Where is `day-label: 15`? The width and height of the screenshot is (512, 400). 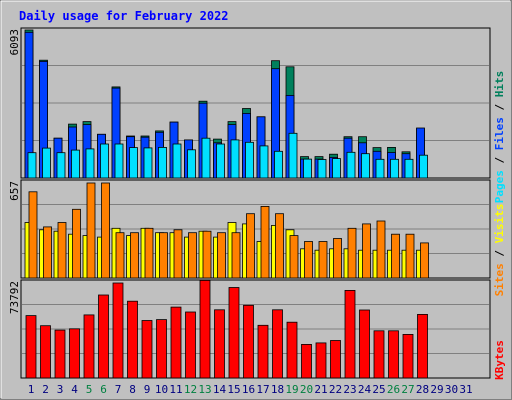
day-label: 15 is located at coordinates (233, 389).